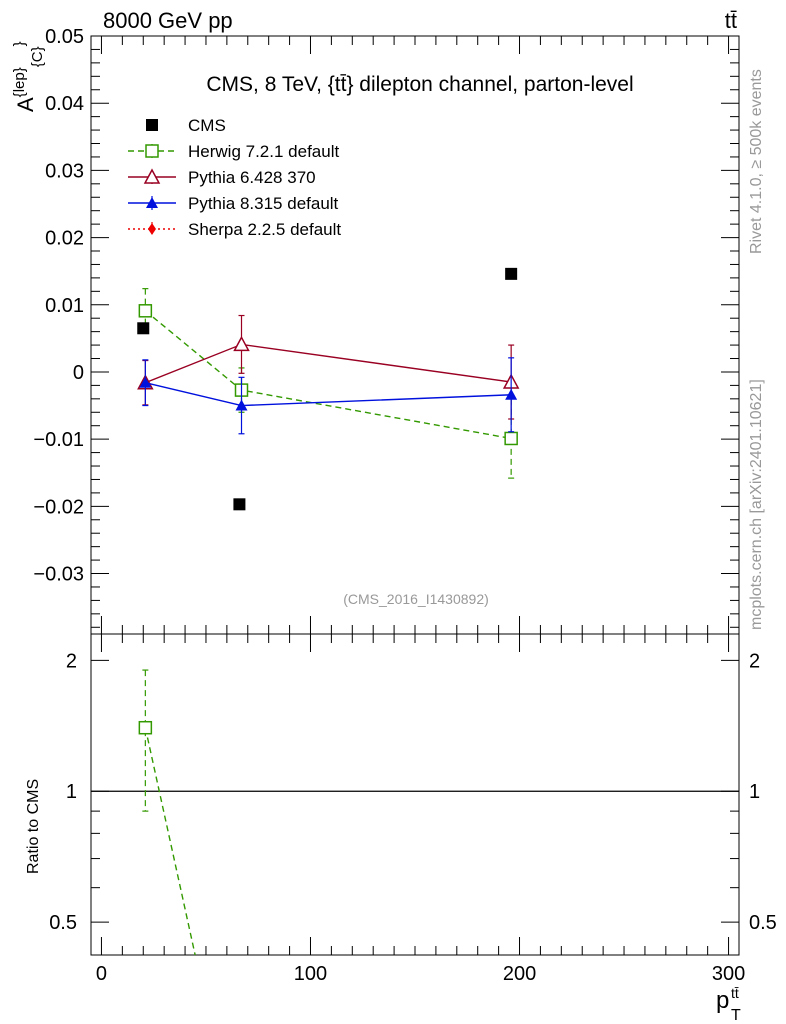  What do you see at coordinates (64, 37) in the screenshot?
I see `y-tick-label: 0.05` at bounding box center [64, 37].